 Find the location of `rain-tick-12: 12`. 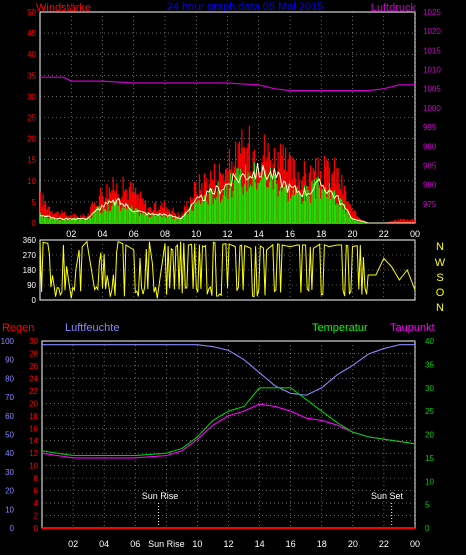

rain-tick-12: 12 is located at coordinates (33, 453).